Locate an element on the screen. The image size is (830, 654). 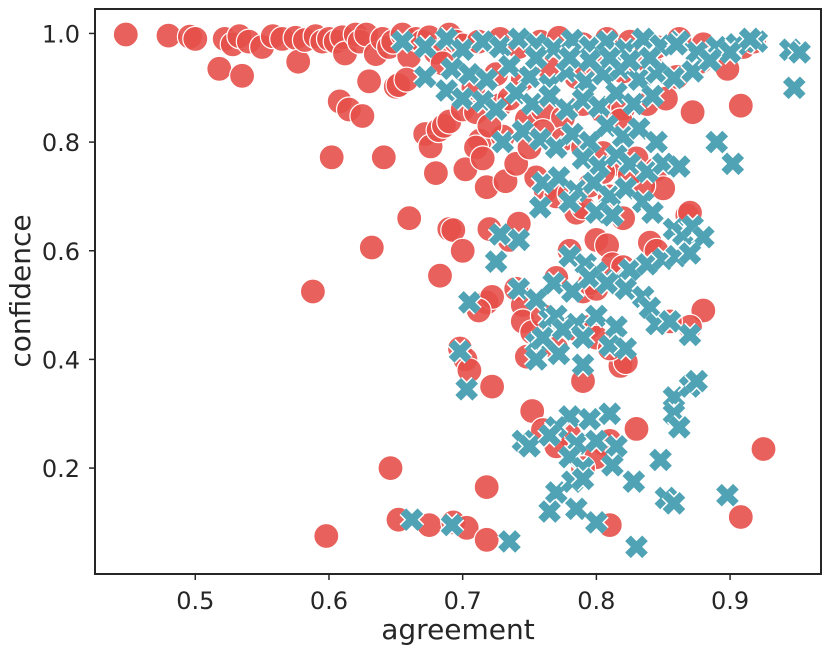
y-tick-label: 0.6 is located at coordinates (61, 252).